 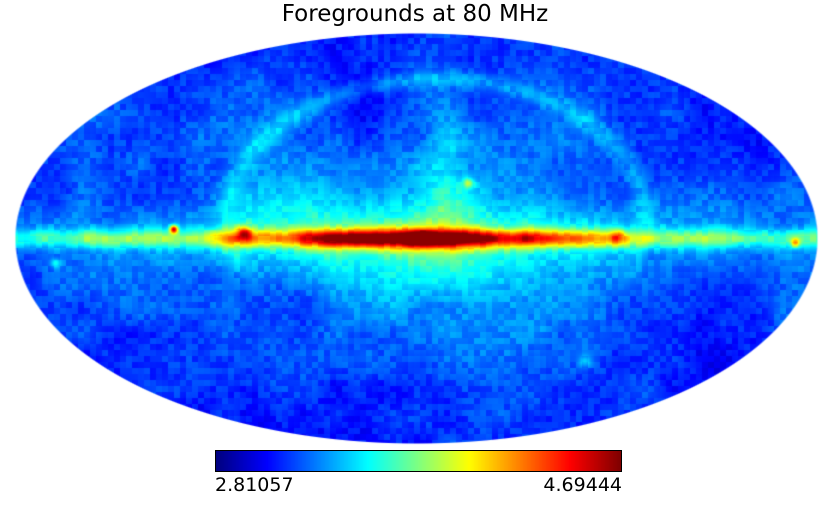 What do you see at coordinates (254, 485) in the screenshot?
I see `colorbar-min-label: 2.81057` at bounding box center [254, 485].